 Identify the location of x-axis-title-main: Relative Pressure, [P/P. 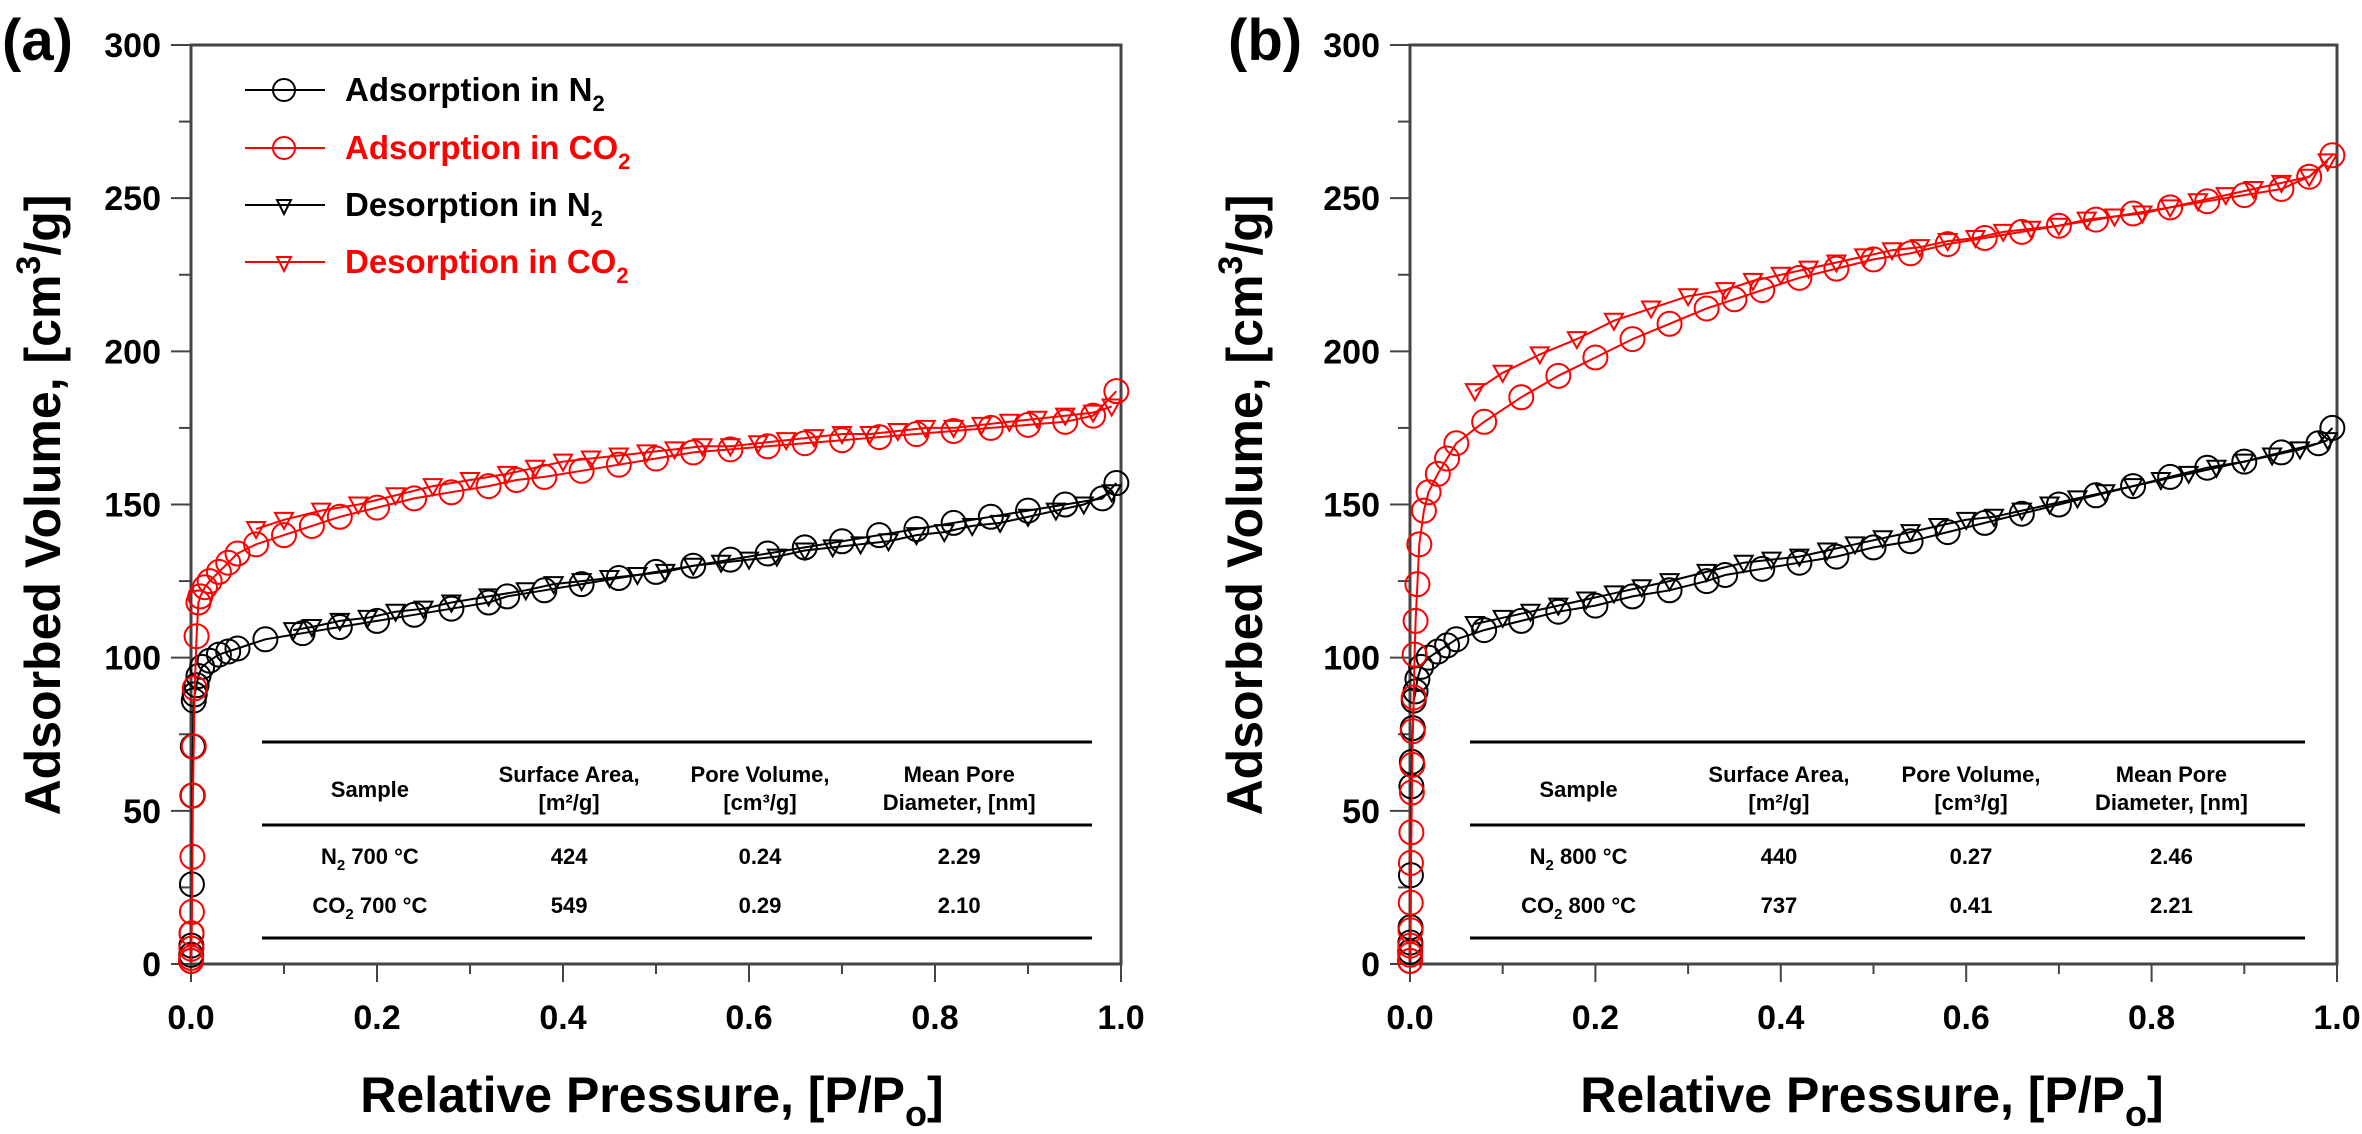
(632, 1095).